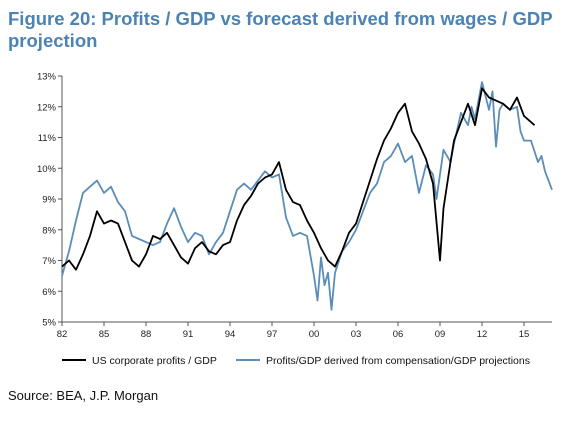 The image size is (578, 421). What do you see at coordinates (230, 334) in the screenshot?
I see `x-tick-label: 94` at bounding box center [230, 334].